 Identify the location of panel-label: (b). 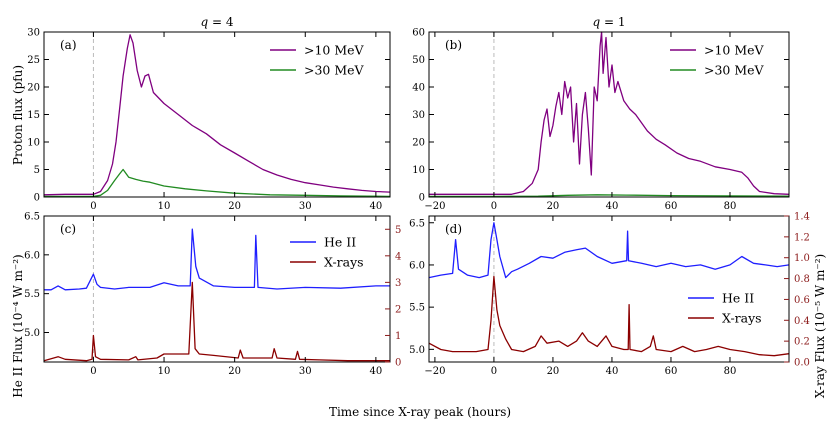
(453, 45).